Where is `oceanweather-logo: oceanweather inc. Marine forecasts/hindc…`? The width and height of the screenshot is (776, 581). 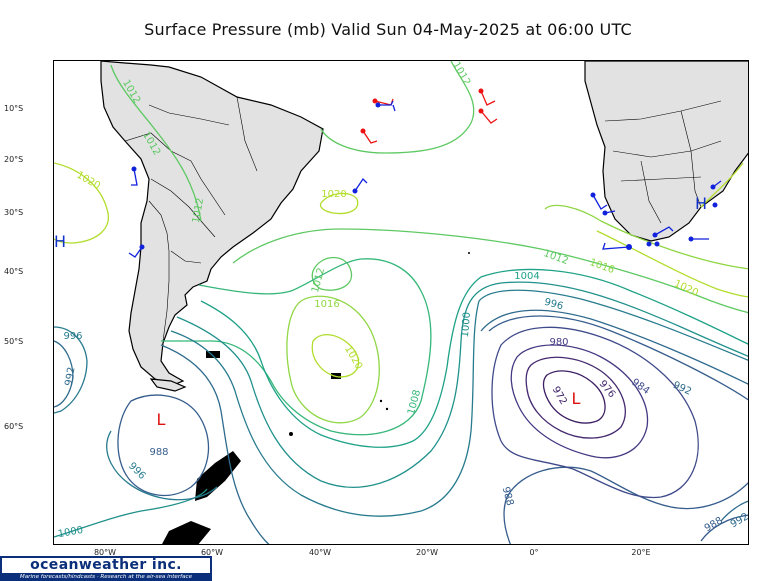
oceanweather-logo: oceanweather inc. Marine forecasts/hindc… is located at coordinates (106, 568).